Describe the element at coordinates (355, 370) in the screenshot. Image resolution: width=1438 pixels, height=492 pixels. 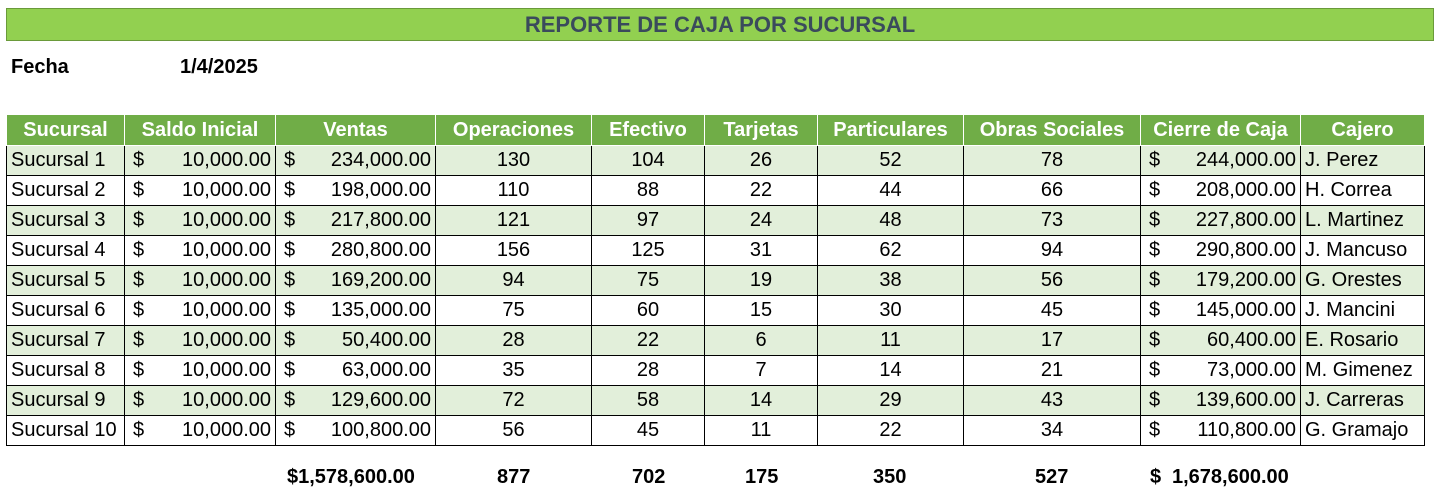
I see `cell-ventas: $63,000.00` at that location.